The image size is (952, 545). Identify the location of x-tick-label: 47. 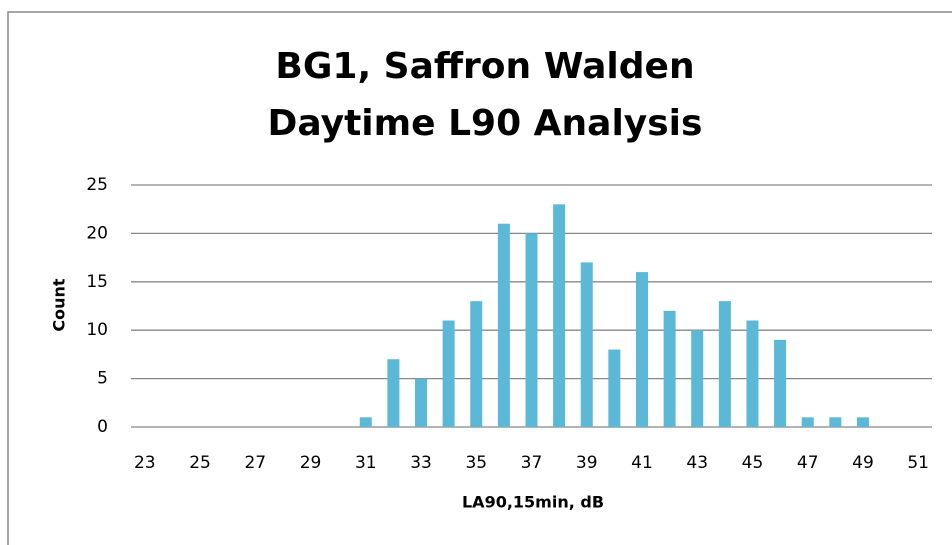
(808, 463).